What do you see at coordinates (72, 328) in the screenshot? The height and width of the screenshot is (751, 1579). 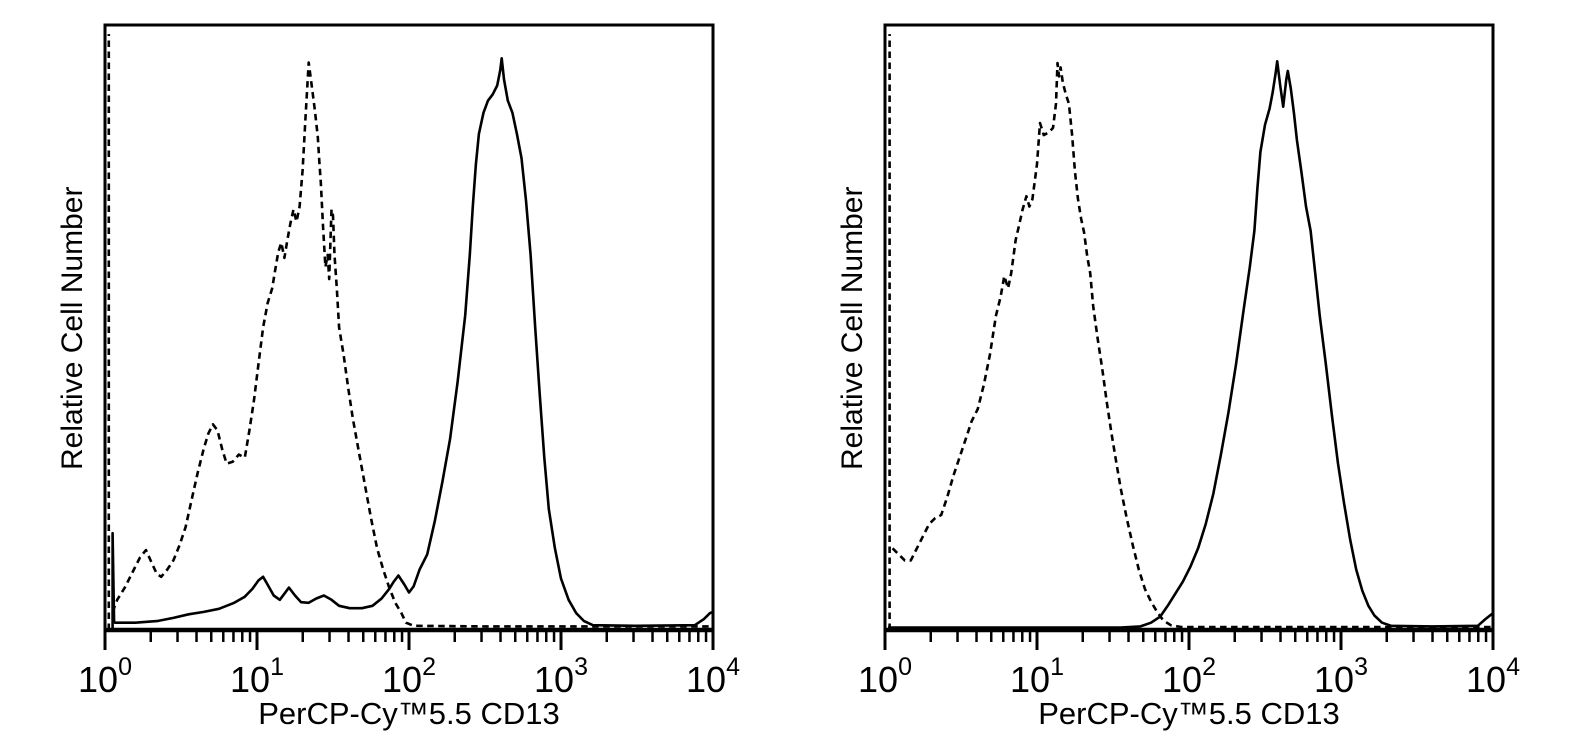 I see `y-axis-label-left: Relative Cell Number` at bounding box center [72, 328].